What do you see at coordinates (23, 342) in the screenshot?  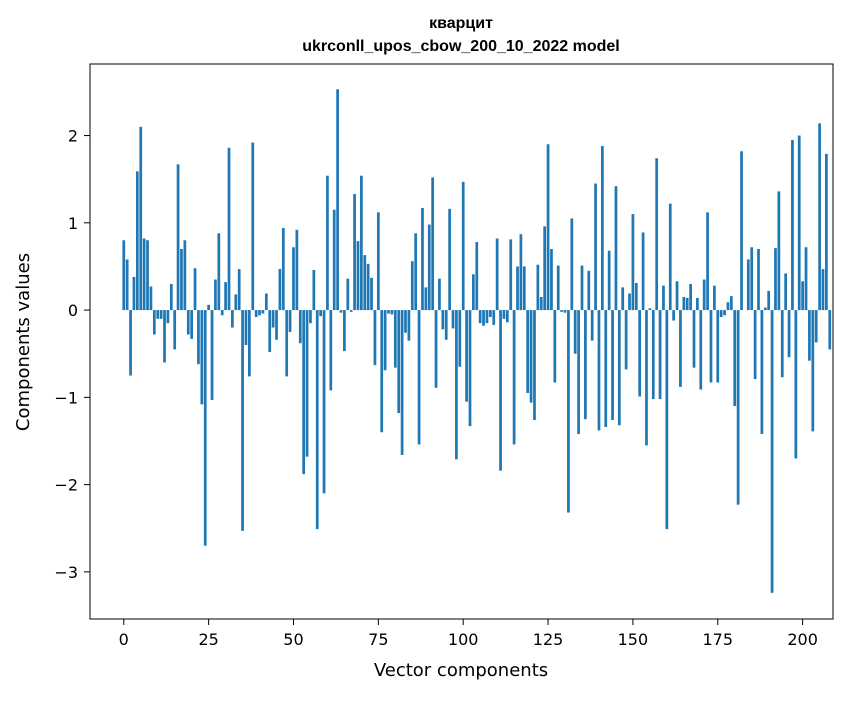 I see `y-axis-label: Components values` at bounding box center [23, 342].